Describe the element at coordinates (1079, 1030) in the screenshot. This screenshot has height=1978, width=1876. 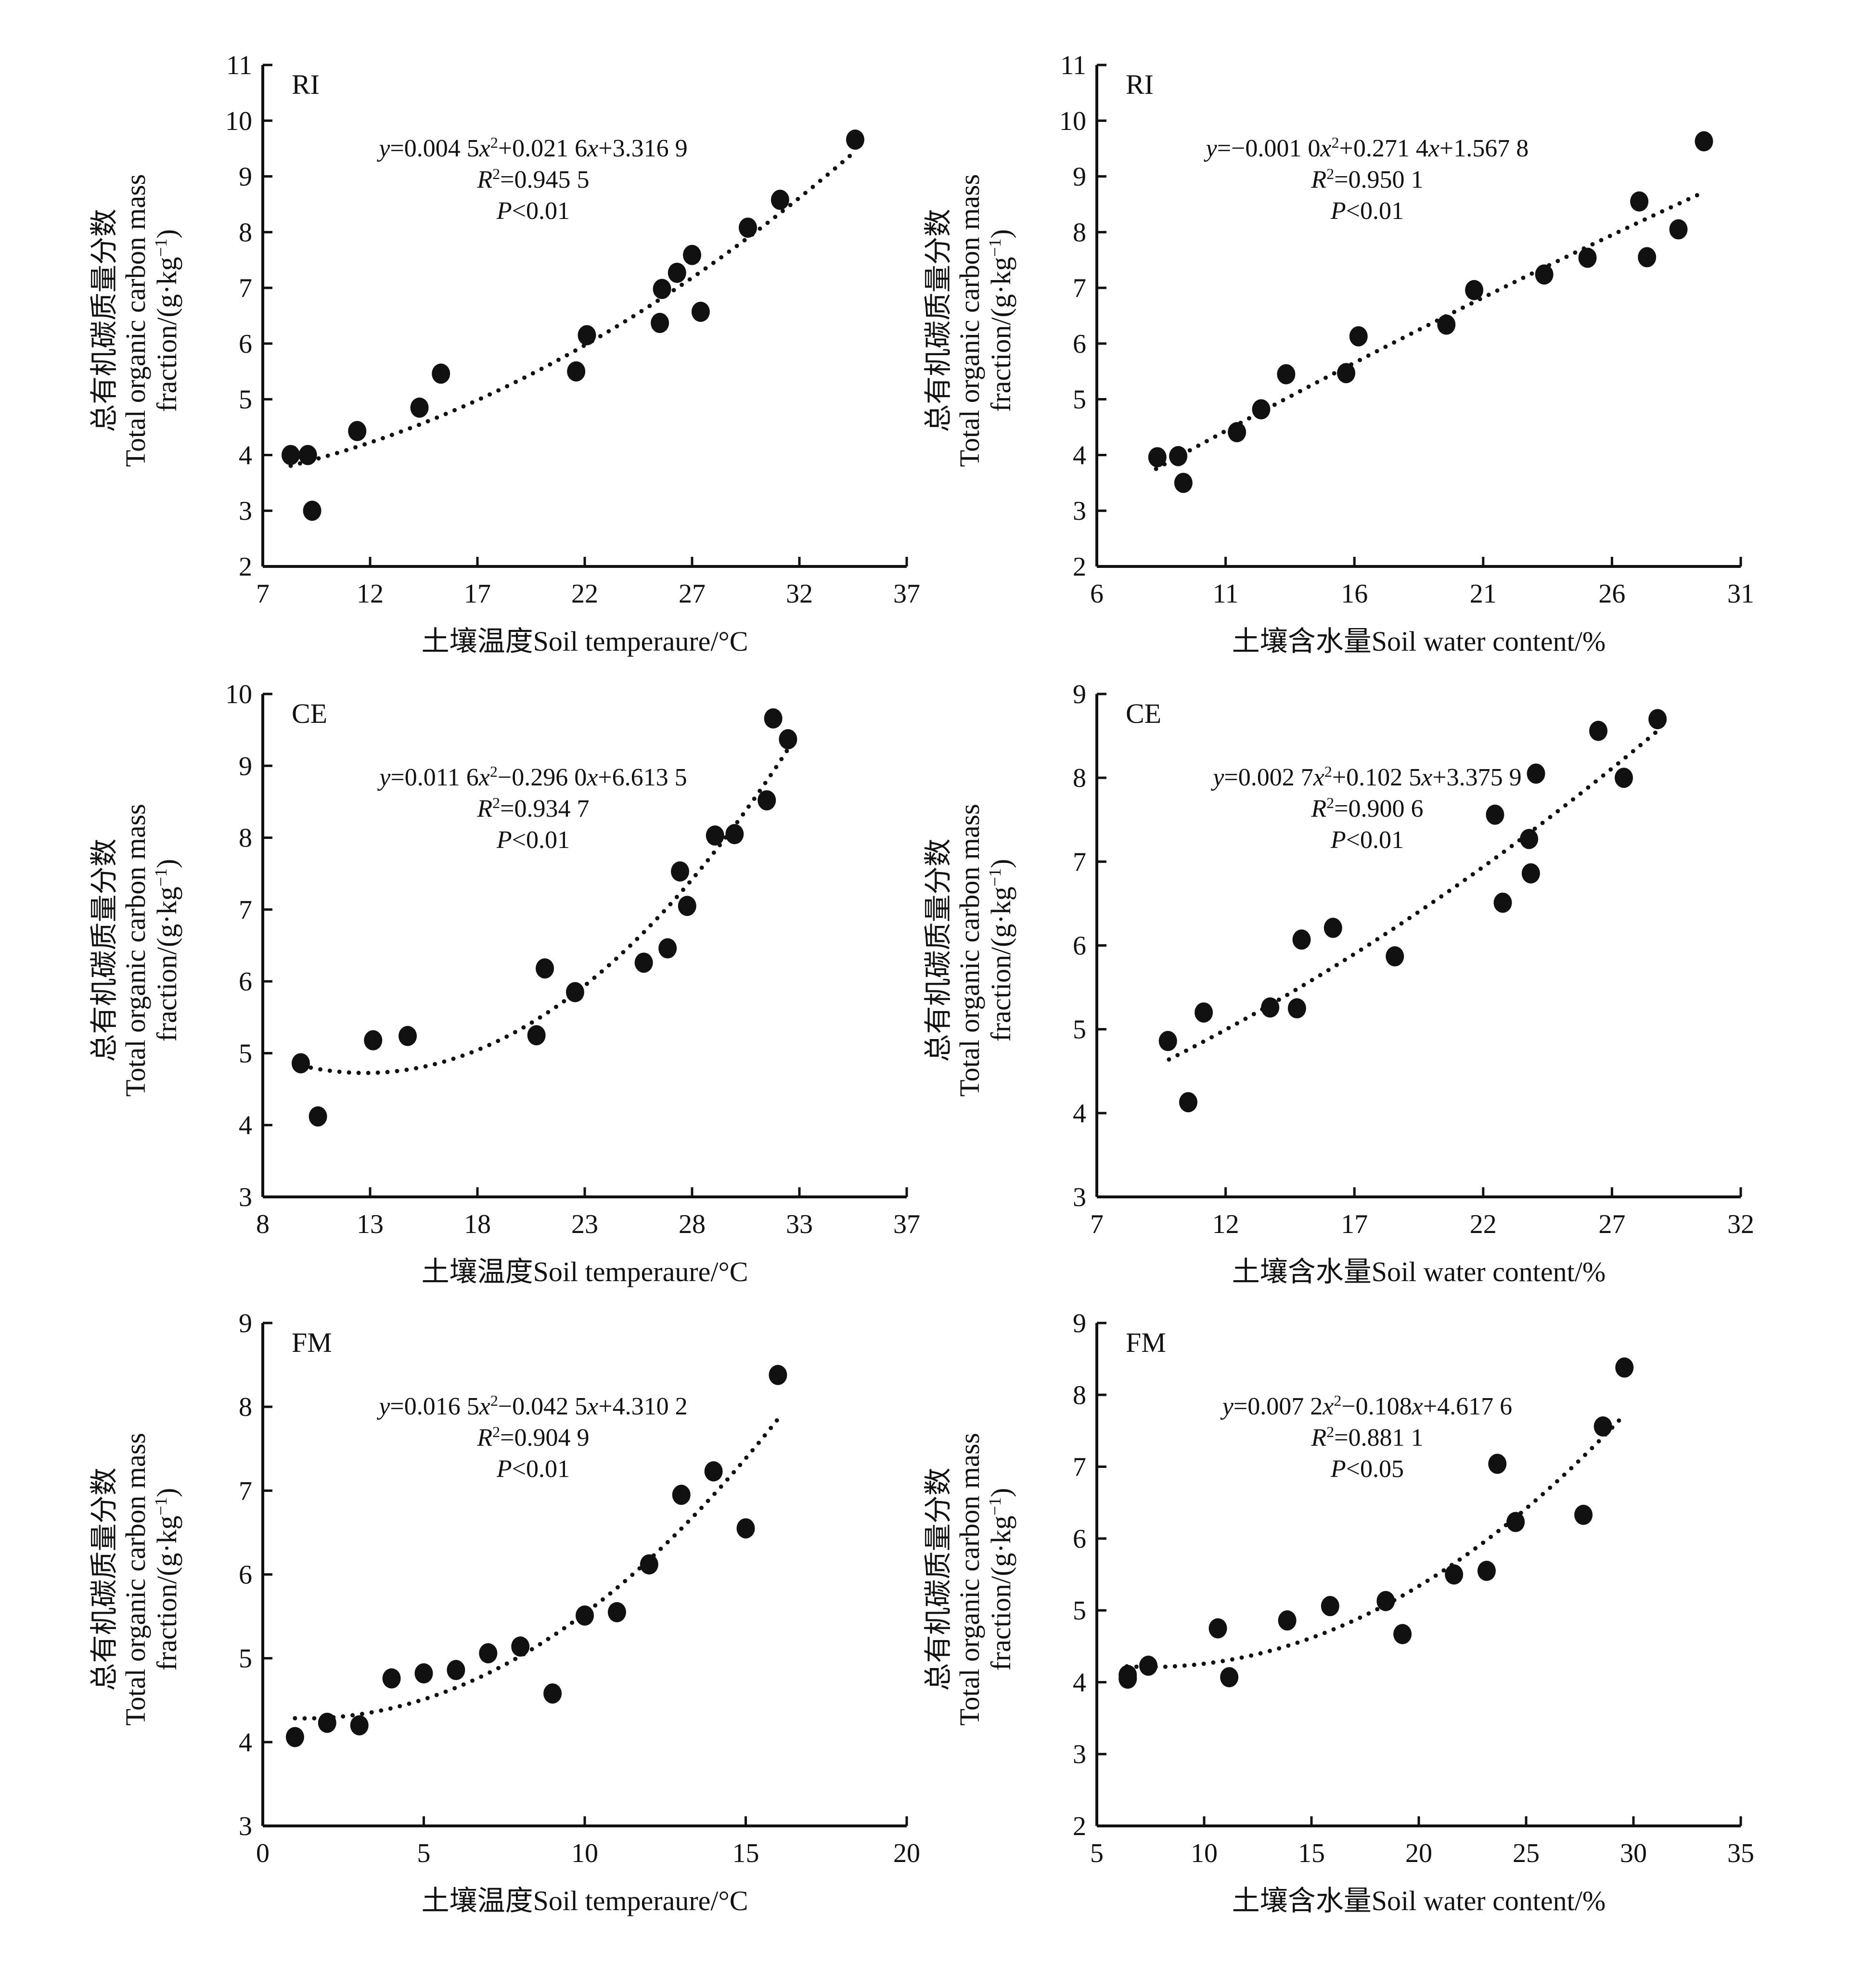
I see `y-tick-label: 5` at that location.